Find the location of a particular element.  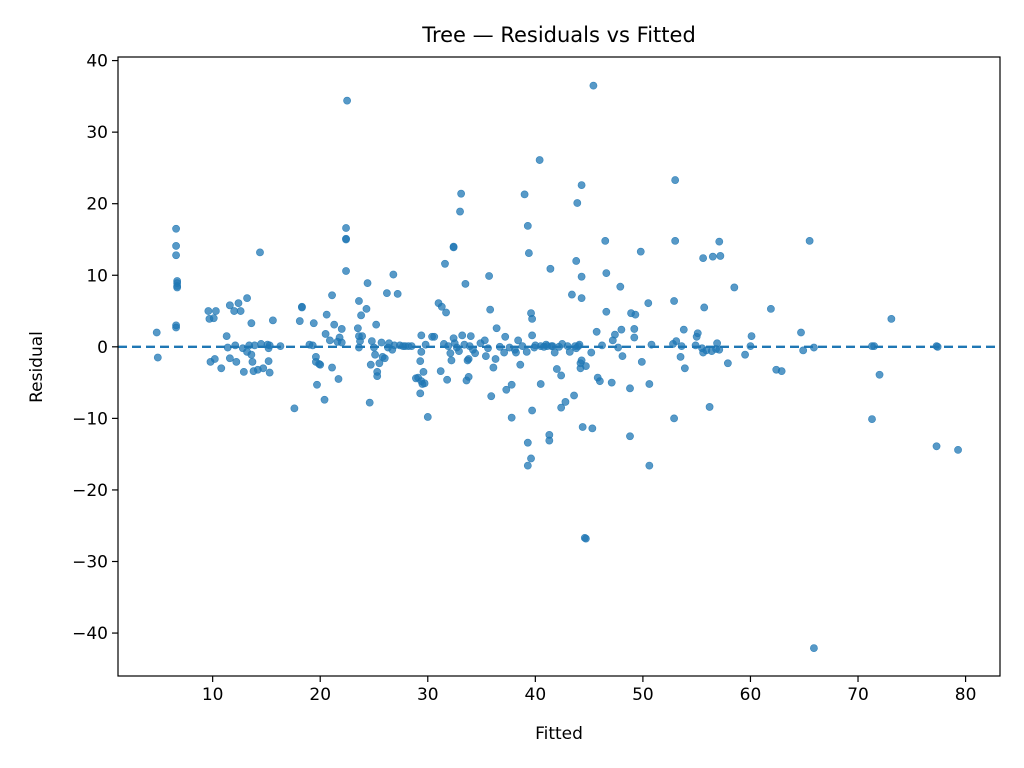

x-tick-label: 10 is located at coordinates (213, 695).